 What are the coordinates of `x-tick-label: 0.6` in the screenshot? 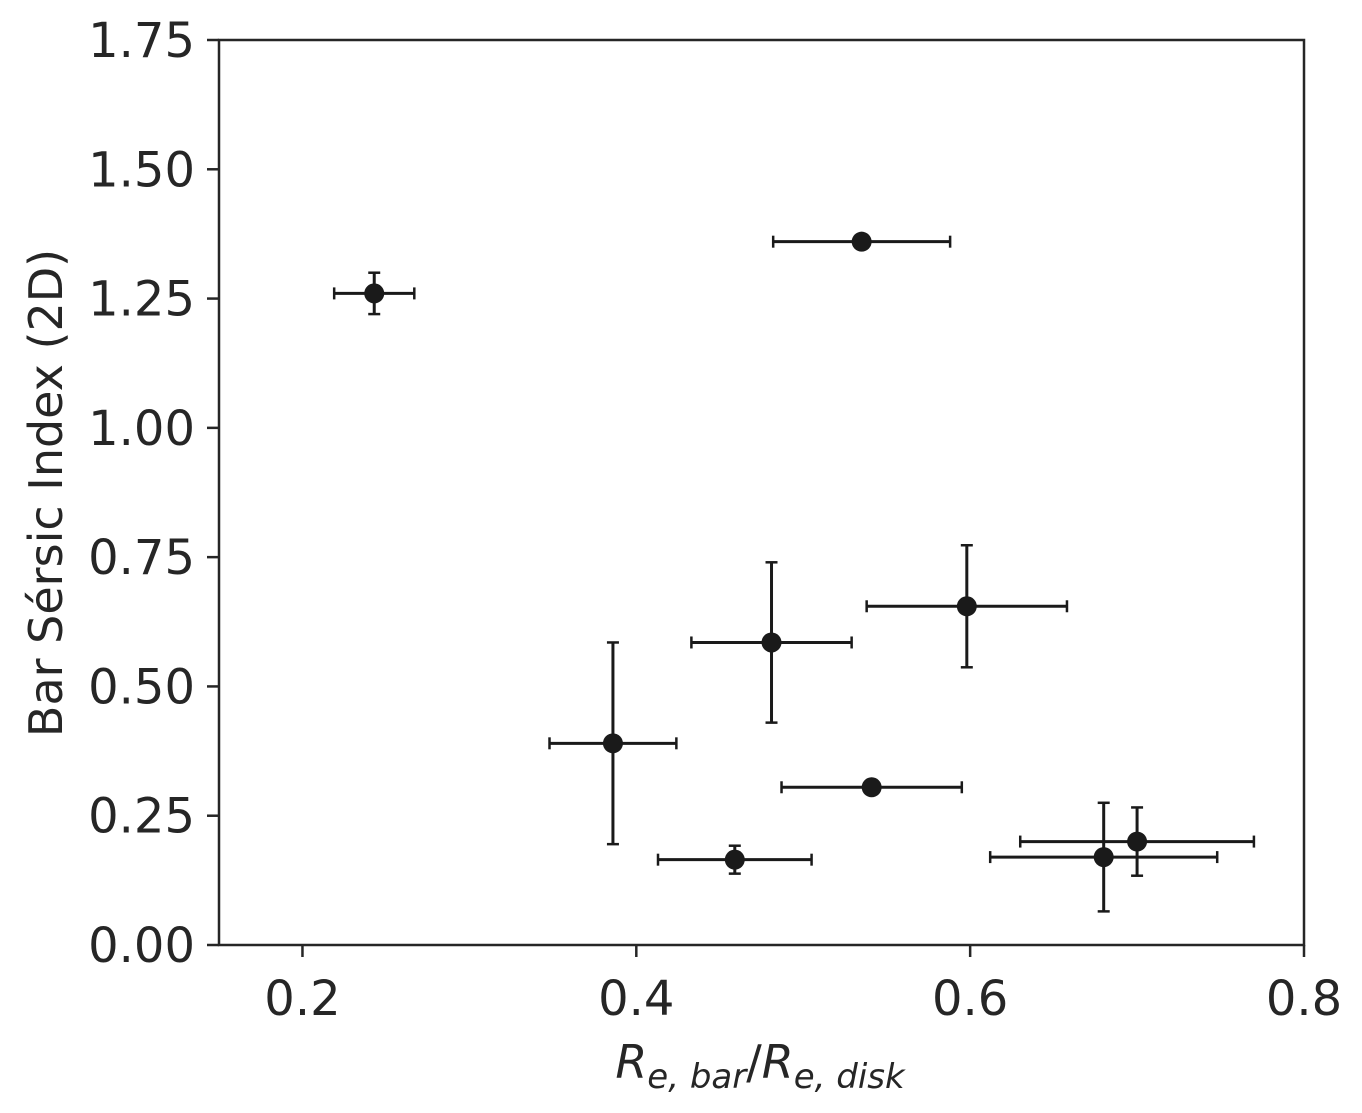 It's located at (970, 999).